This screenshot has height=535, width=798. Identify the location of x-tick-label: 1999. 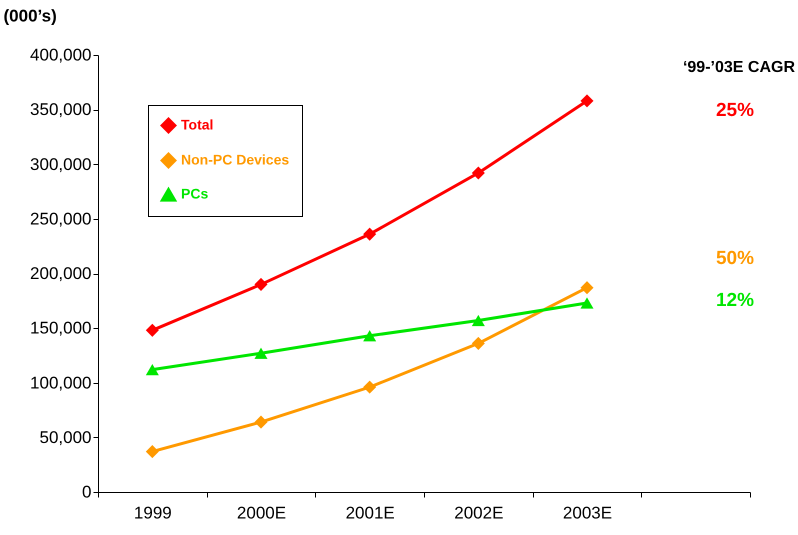
(153, 513).